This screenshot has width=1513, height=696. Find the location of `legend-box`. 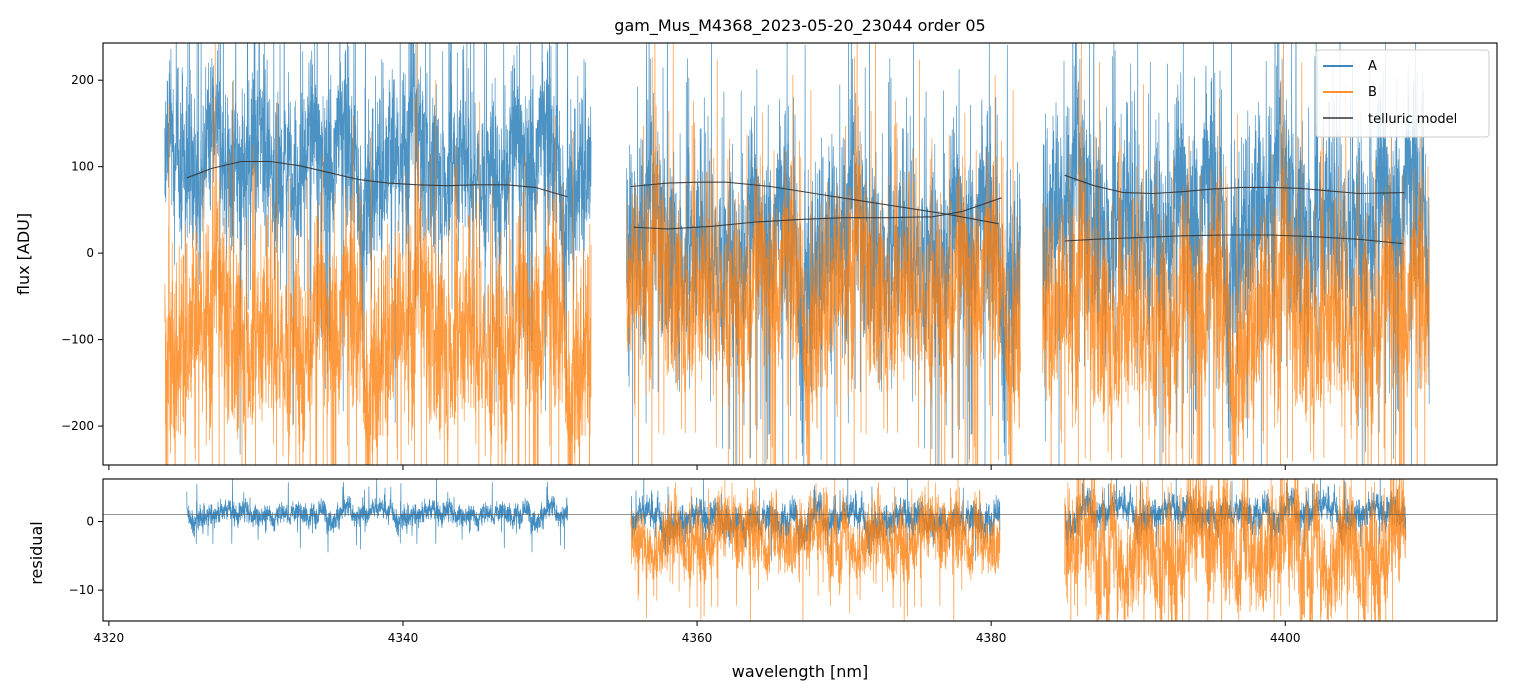

legend-box is located at coordinates (1402, 93).